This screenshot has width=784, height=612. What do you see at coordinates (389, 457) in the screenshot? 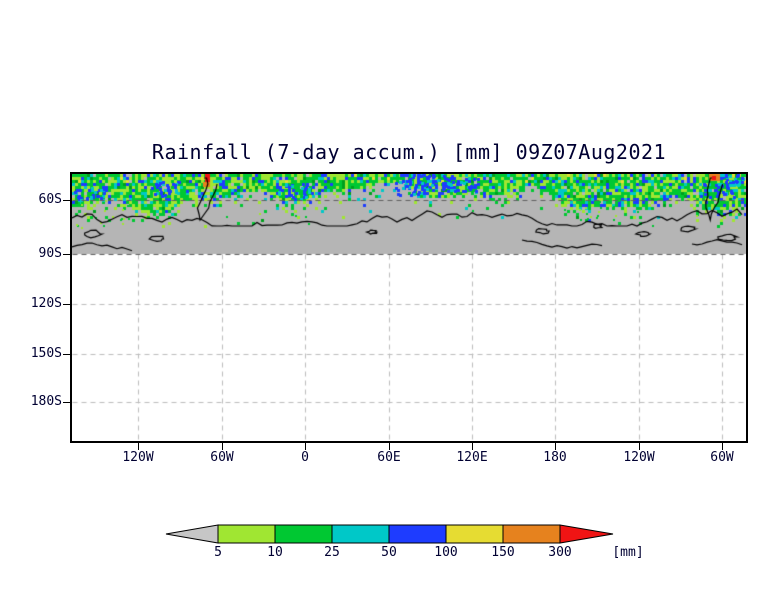
I see `x-tick-label: 60E` at bounding box center [389, 457].